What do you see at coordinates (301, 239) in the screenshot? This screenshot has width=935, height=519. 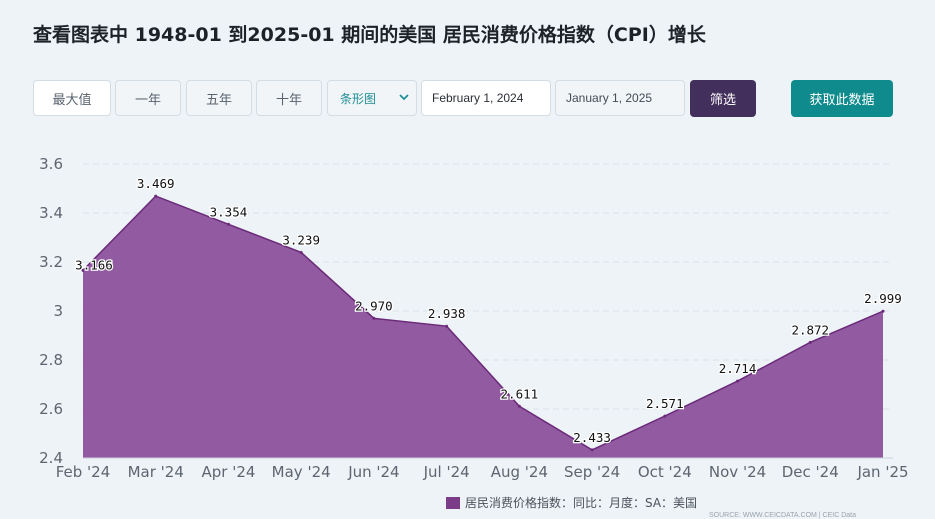 I see `data-label: 3.239` at bounding box center [301, 239].